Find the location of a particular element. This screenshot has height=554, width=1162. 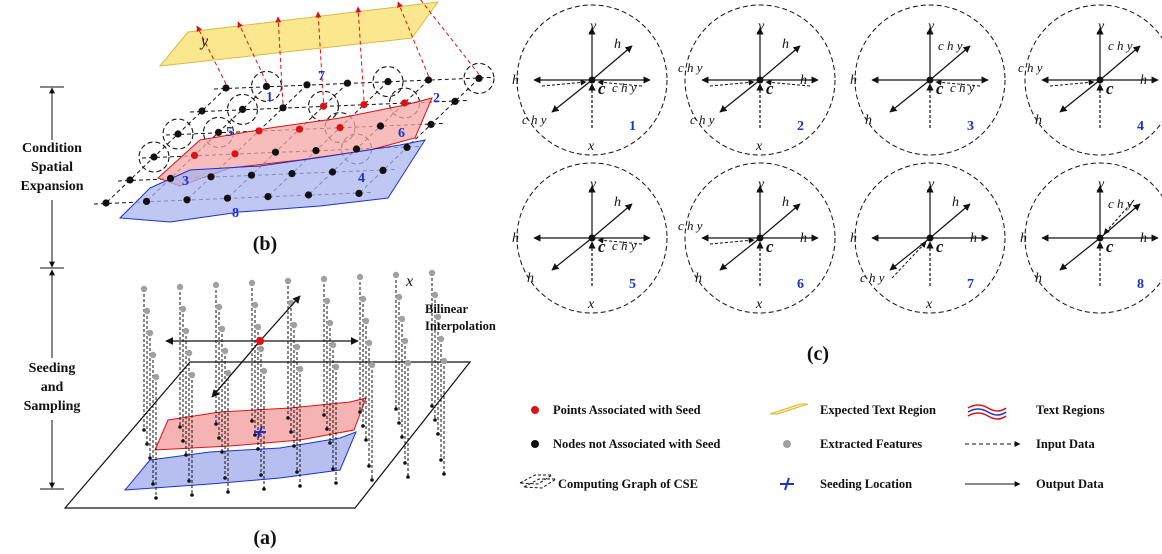

legend-expected-icon is located at coordinates (789, 409).